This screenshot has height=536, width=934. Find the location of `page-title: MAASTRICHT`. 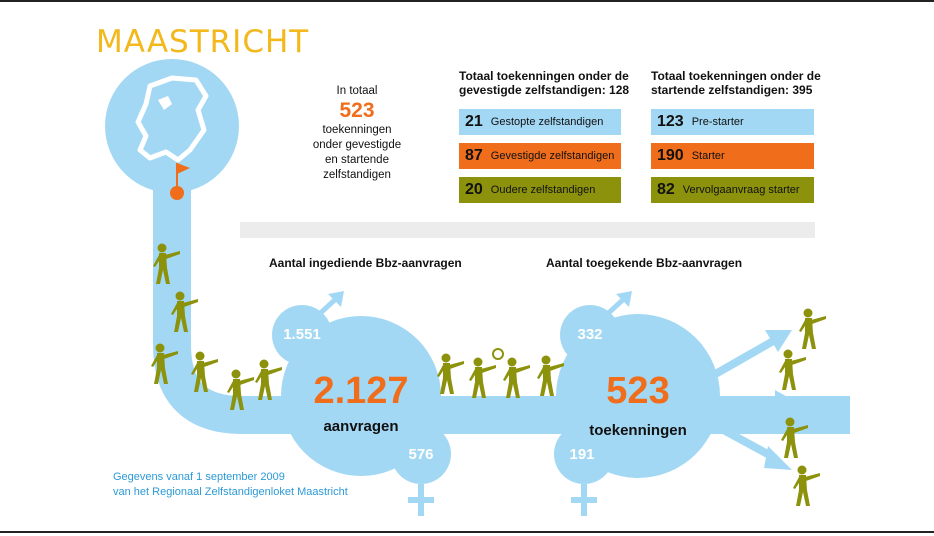

page-title: MAASTRICHT is located at coordinates (203, 42).